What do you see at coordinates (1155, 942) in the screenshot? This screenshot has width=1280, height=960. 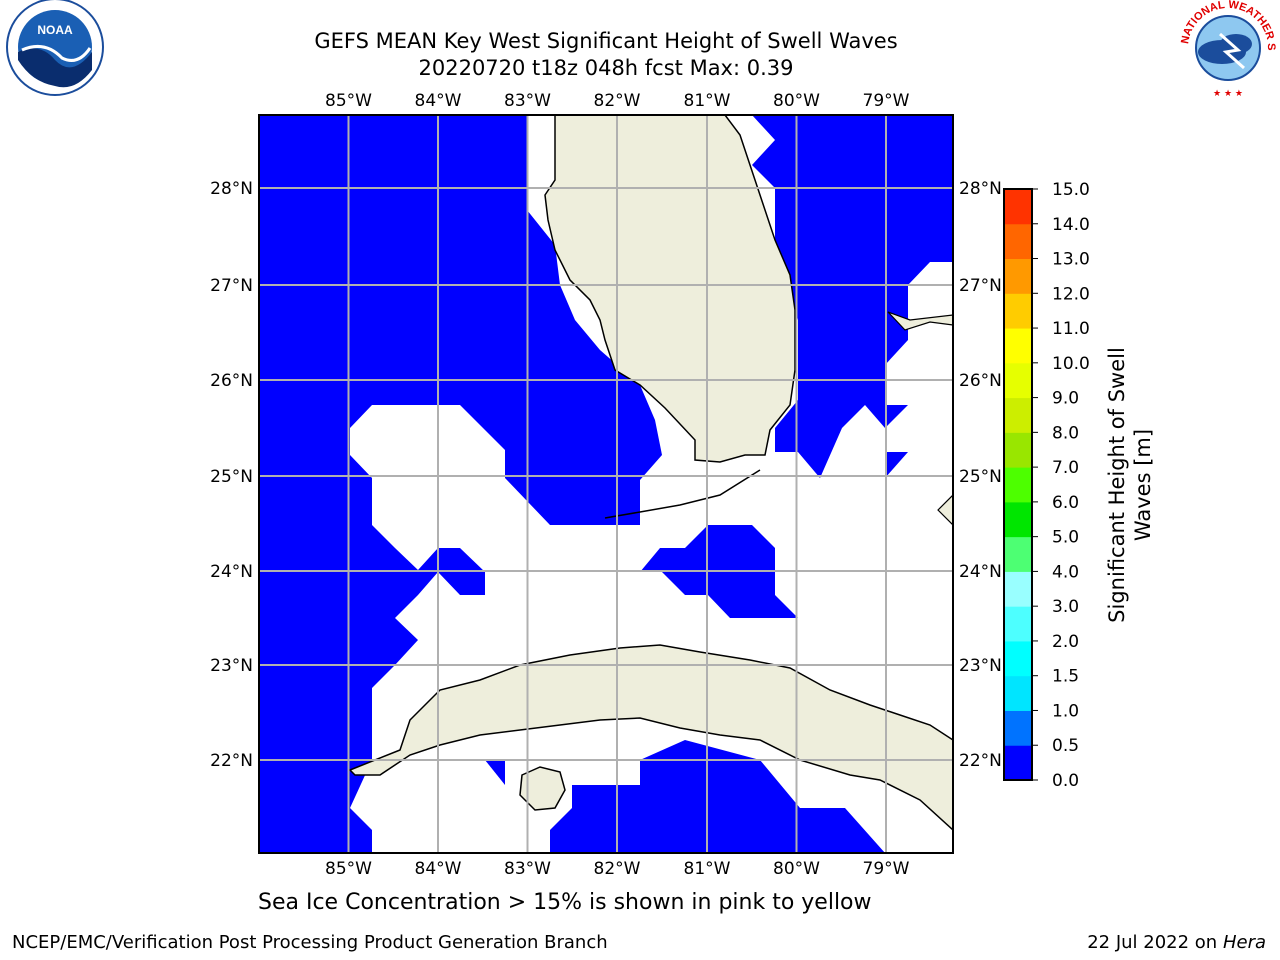 I see `footer-date-text: 22 Jul 2022 on` at bounding box center [1155, 942].